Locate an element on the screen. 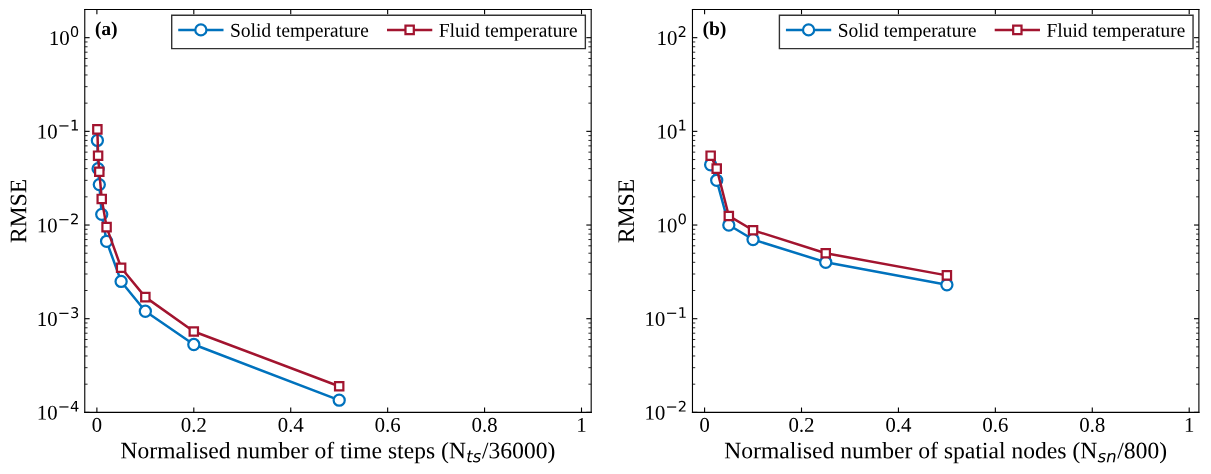 Image resolution: width=1211 pixels, height=474 pixels. y-tick-label: 10$^{−4}$ is located at coordinates (58, 410).